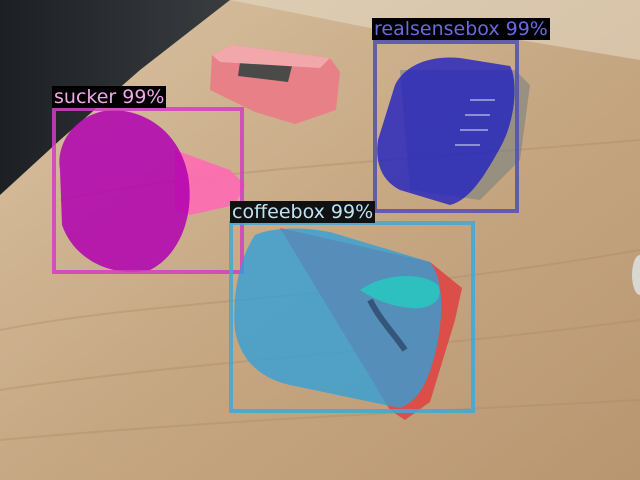  I want to click on dark-background, so click(115, 97).